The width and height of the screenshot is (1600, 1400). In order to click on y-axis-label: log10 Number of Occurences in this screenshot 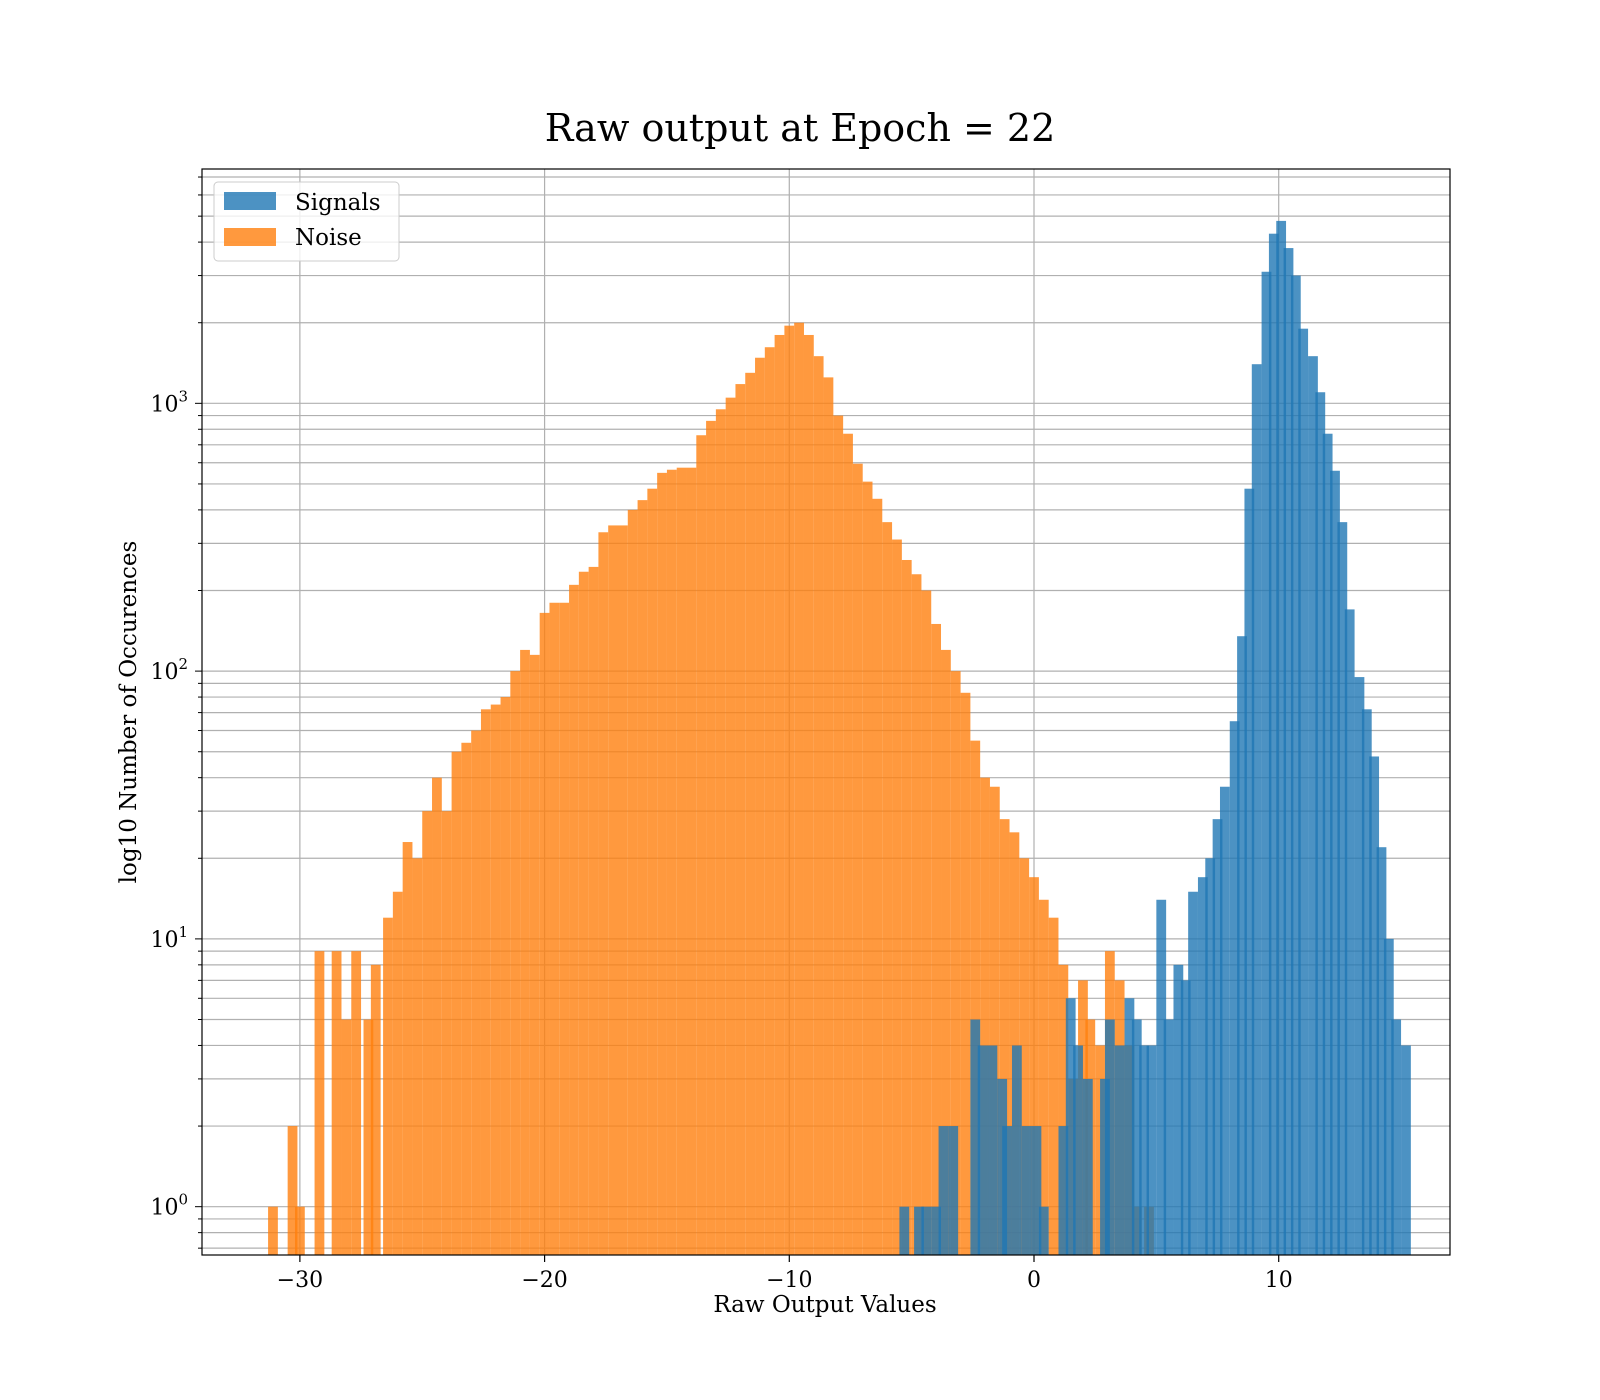, I will do `click(129, 712)`.